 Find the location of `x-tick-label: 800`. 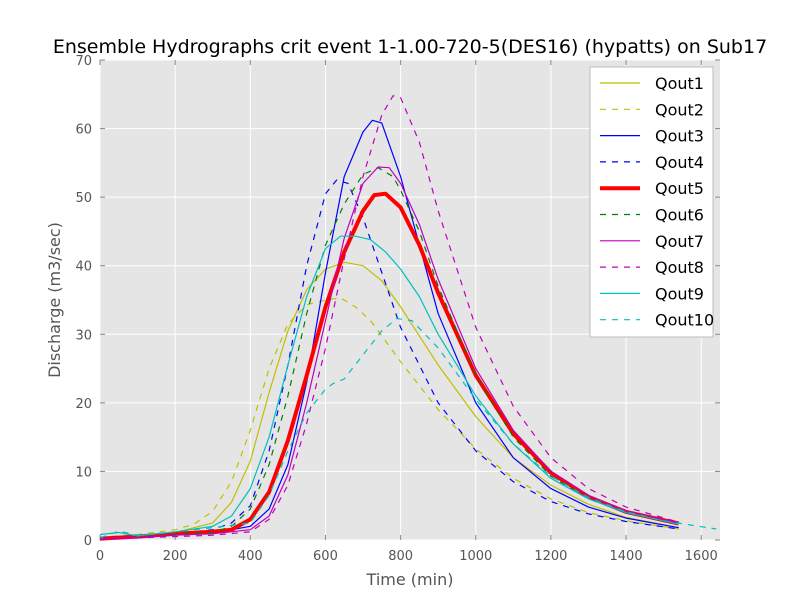

x-tick-label: 800 is located at coordinates (400, 556).